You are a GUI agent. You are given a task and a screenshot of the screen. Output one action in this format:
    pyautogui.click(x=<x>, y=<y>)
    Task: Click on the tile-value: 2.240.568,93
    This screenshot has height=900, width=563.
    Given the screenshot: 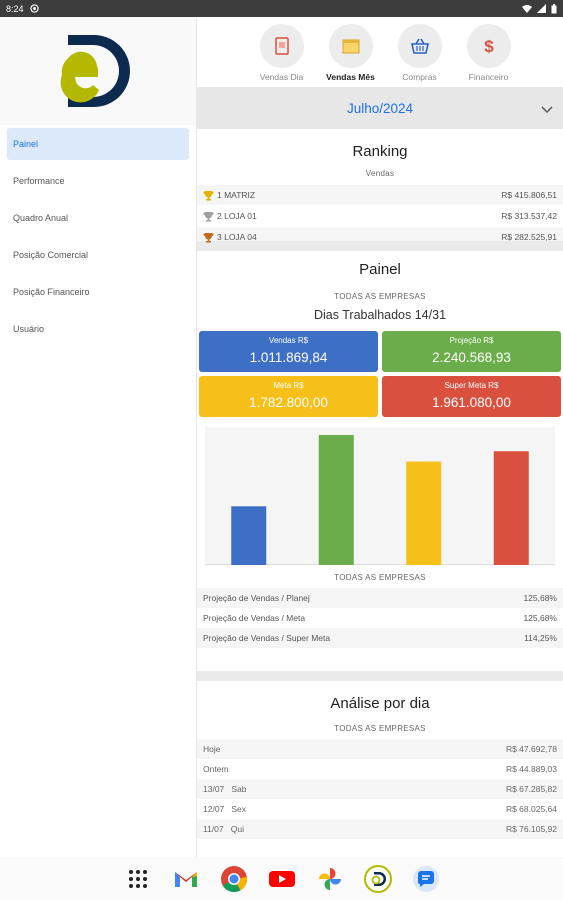 What is the action you would take?
    pyautogui.click(x=471, y=357)
    